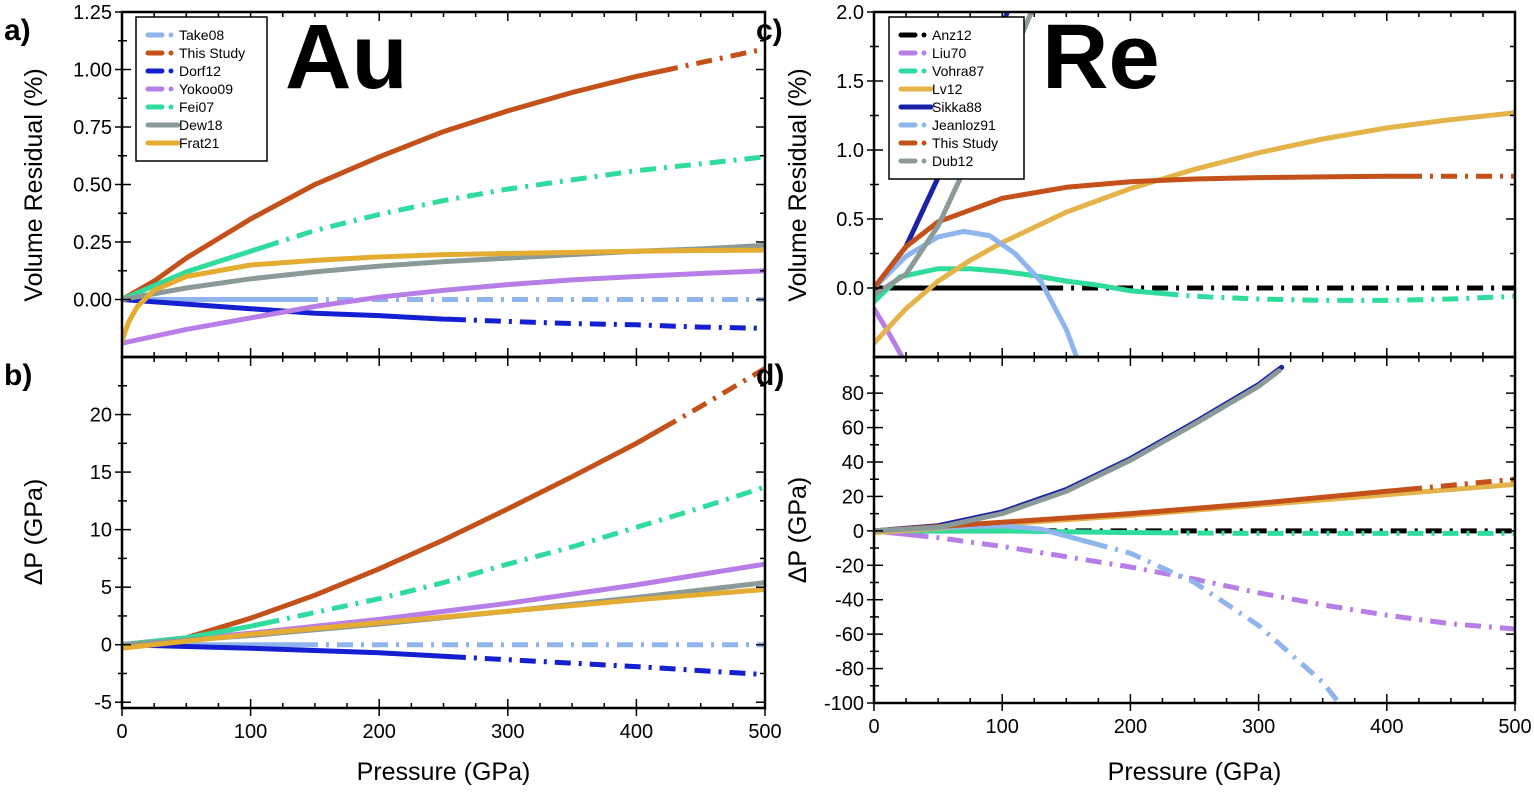 The width and height of the screenshot is (1534, 794). I want to click on legend-box, so click(956, 98).